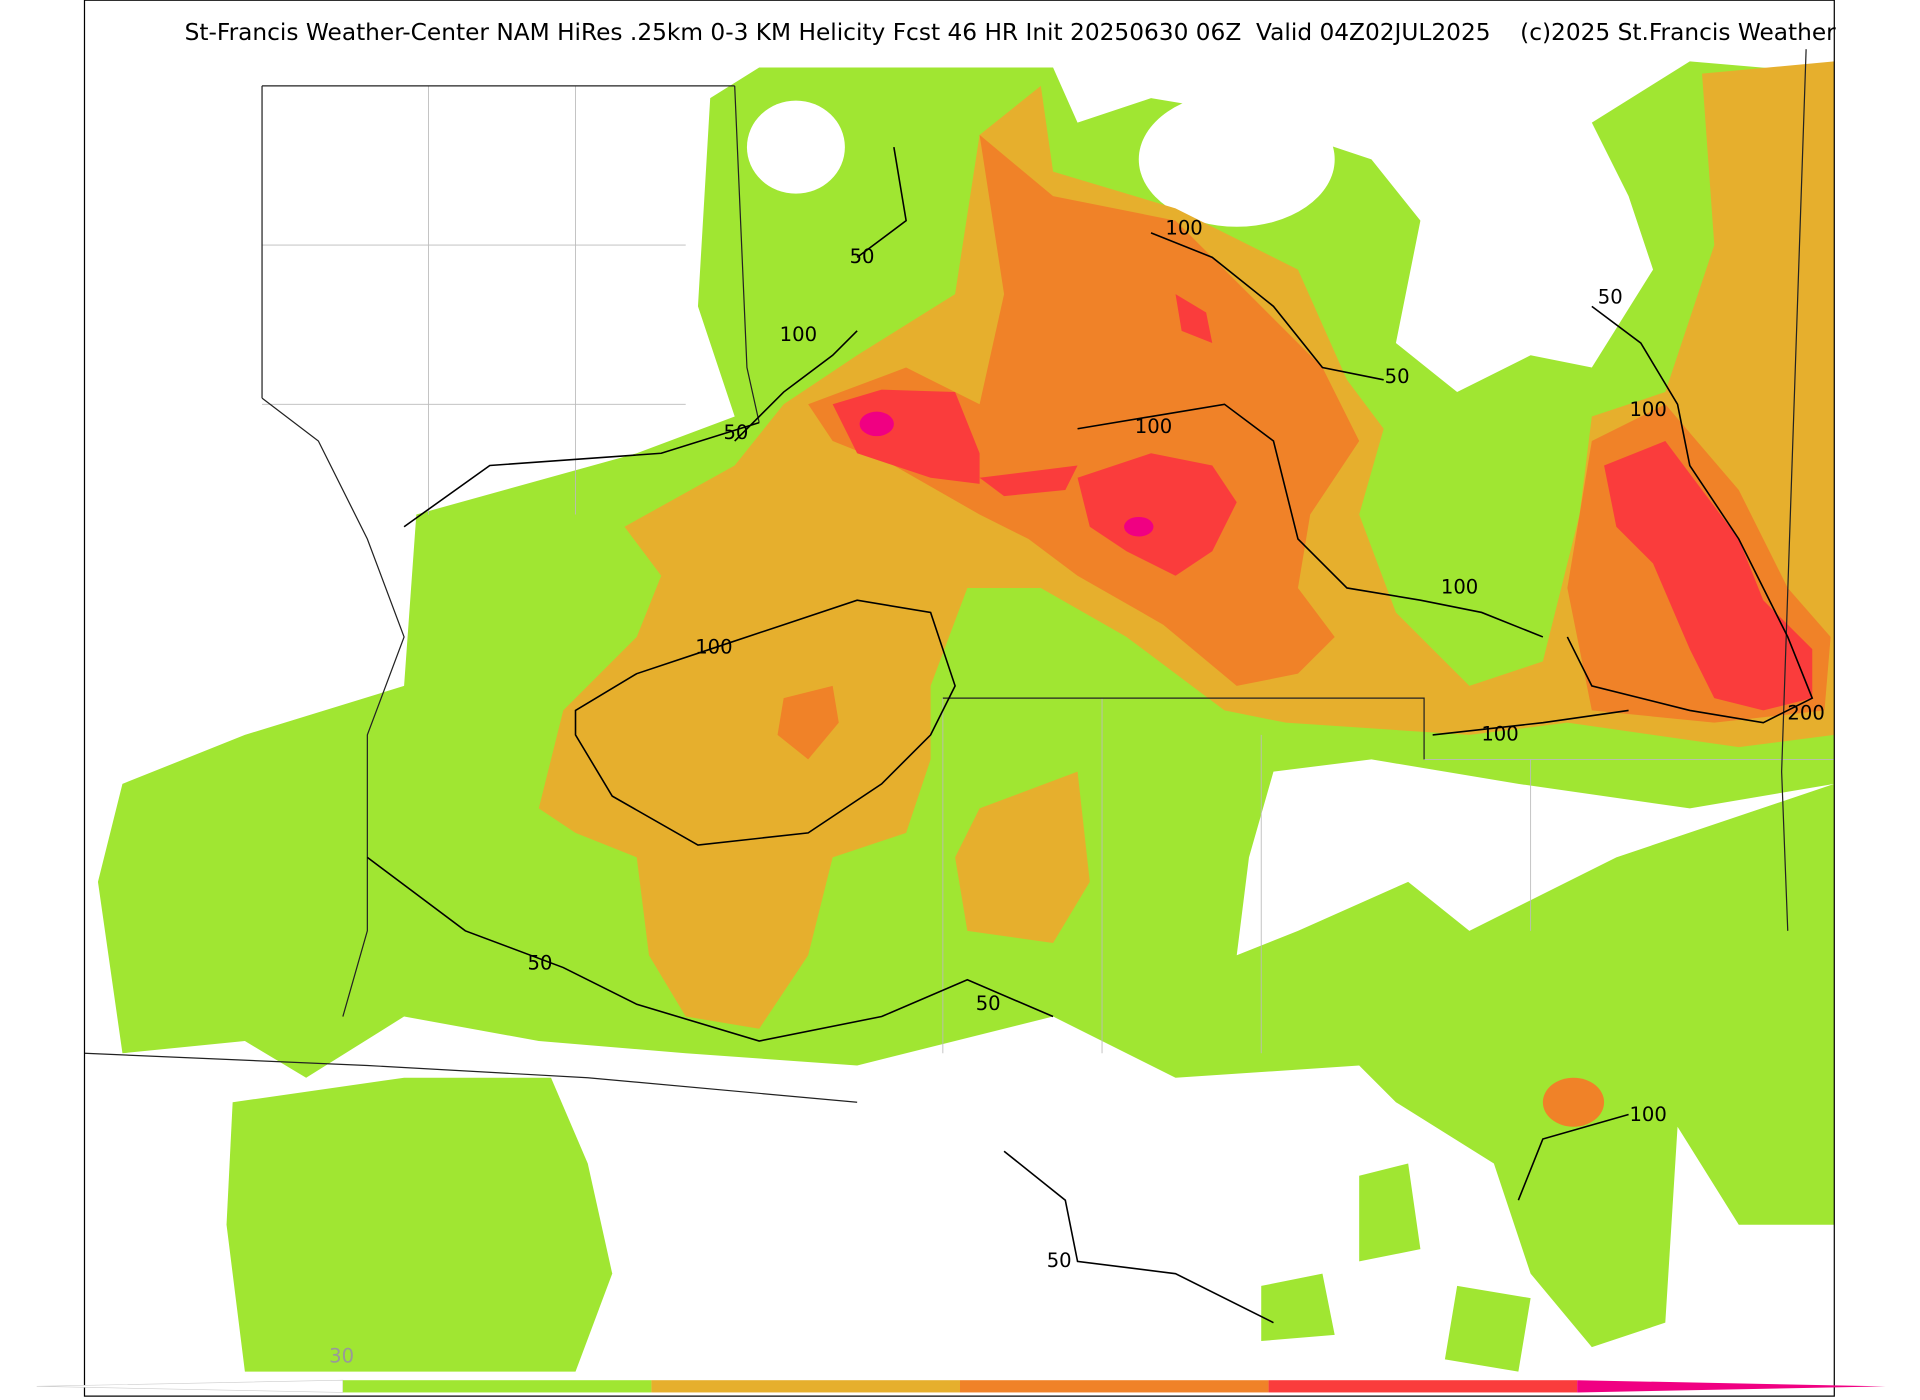 This screenshot has height=1400, width=1920. I want to click on colorbar-label: 30, so click(341, 1355).